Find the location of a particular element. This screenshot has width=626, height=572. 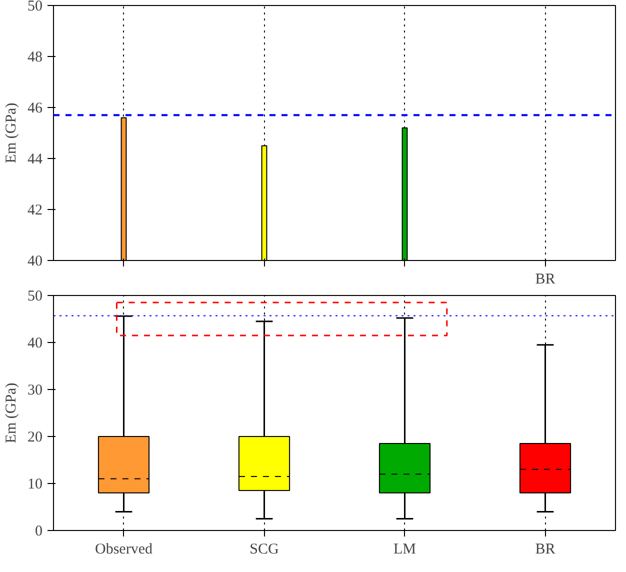

y-tick-label: 20 is located at coordinates (35, 438).